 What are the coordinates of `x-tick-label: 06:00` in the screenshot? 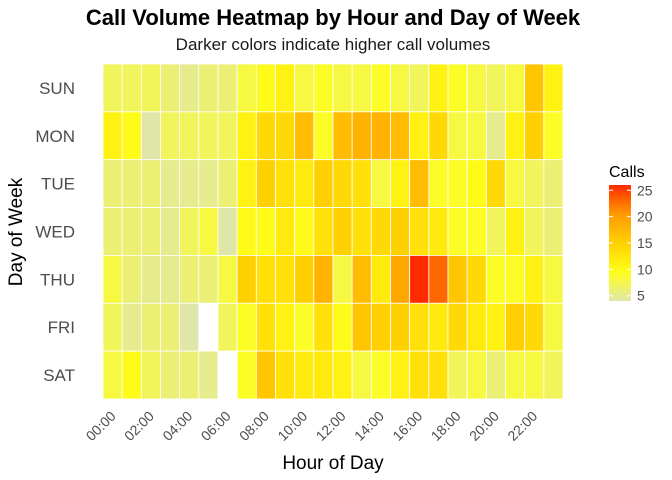 It's located at (216, 426).